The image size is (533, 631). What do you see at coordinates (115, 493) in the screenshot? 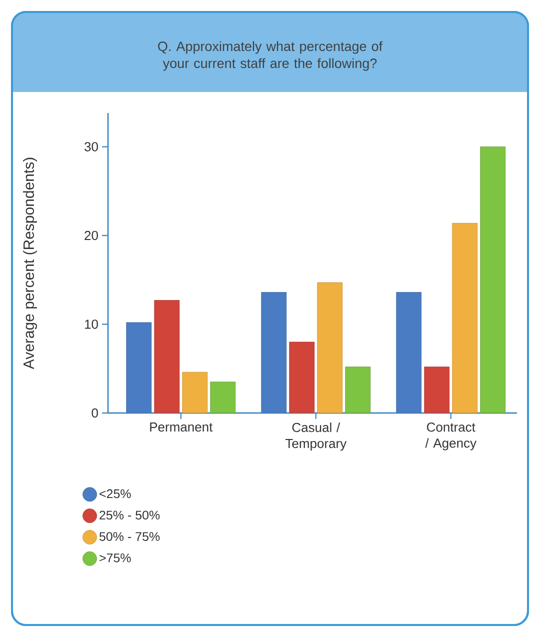
I see `legend-label: <25%` at bounding box center [115, 493].